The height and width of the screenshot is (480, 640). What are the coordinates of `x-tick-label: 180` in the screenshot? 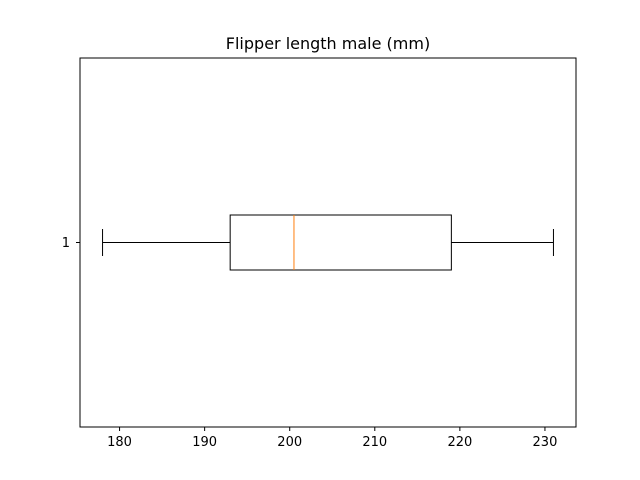 It's located at (119, 442).